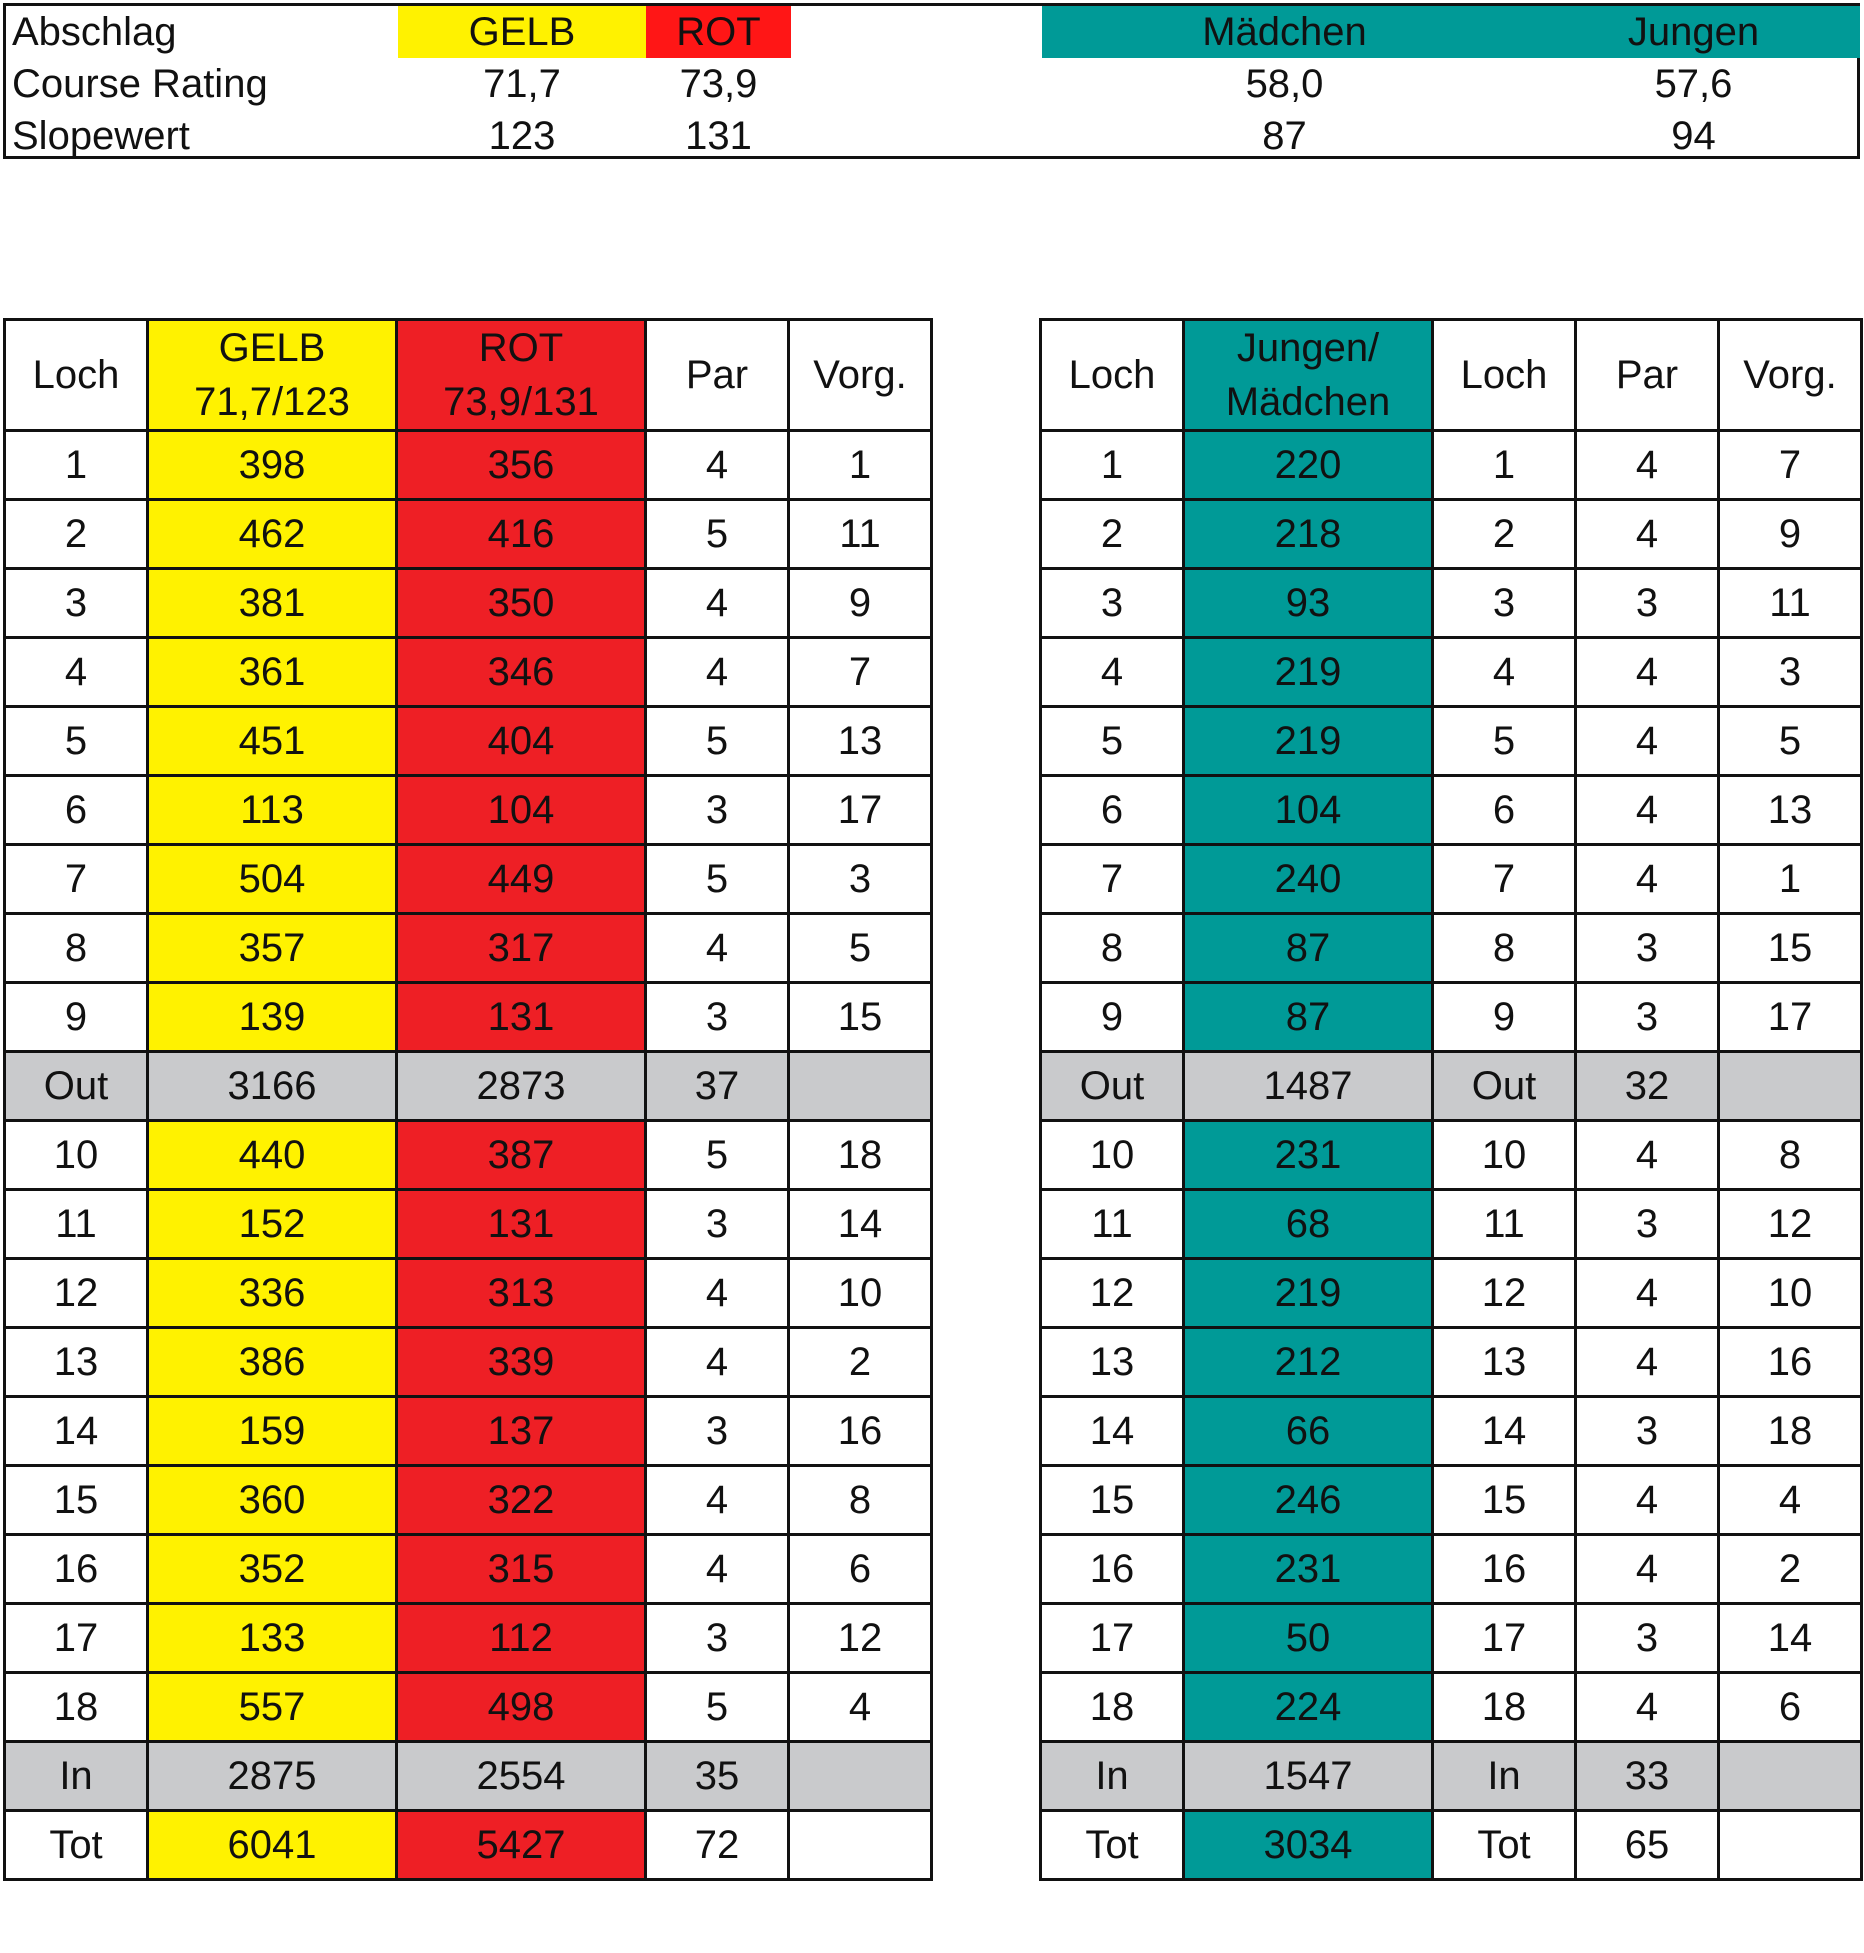 This screenshot has height=1953, width=1864. I want to click on gelb-distance: 3166, so click(272, 1086).